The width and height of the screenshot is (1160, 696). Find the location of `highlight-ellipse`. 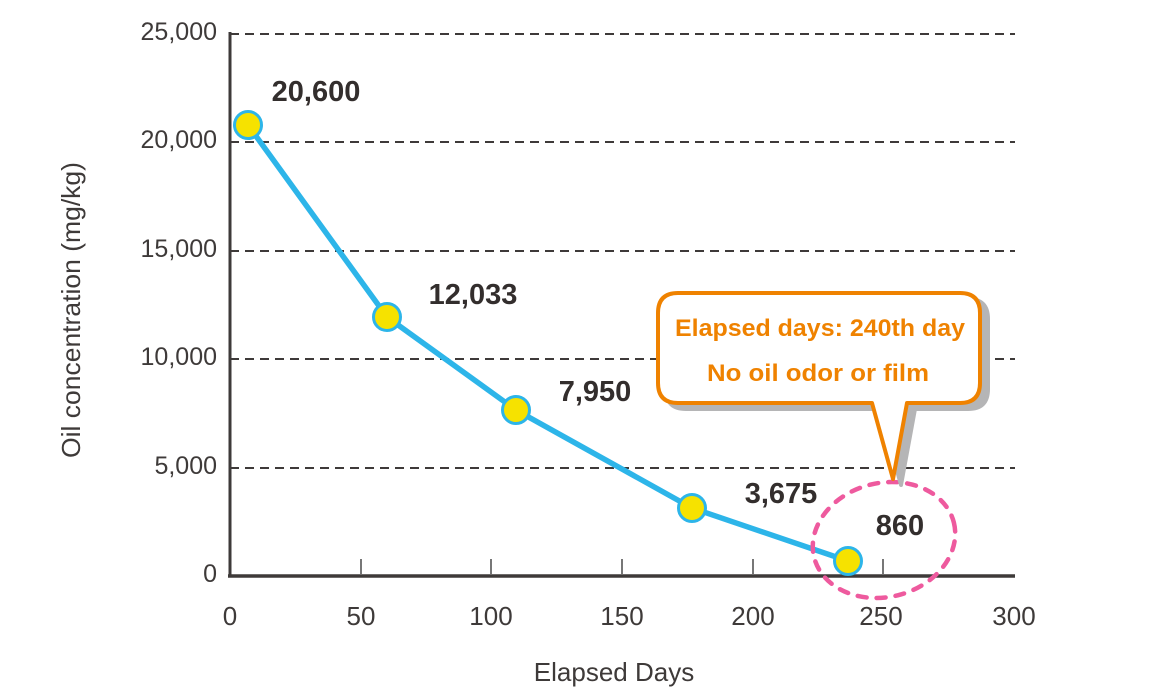

highlight-ellipse is located at coordinates (884, 540).